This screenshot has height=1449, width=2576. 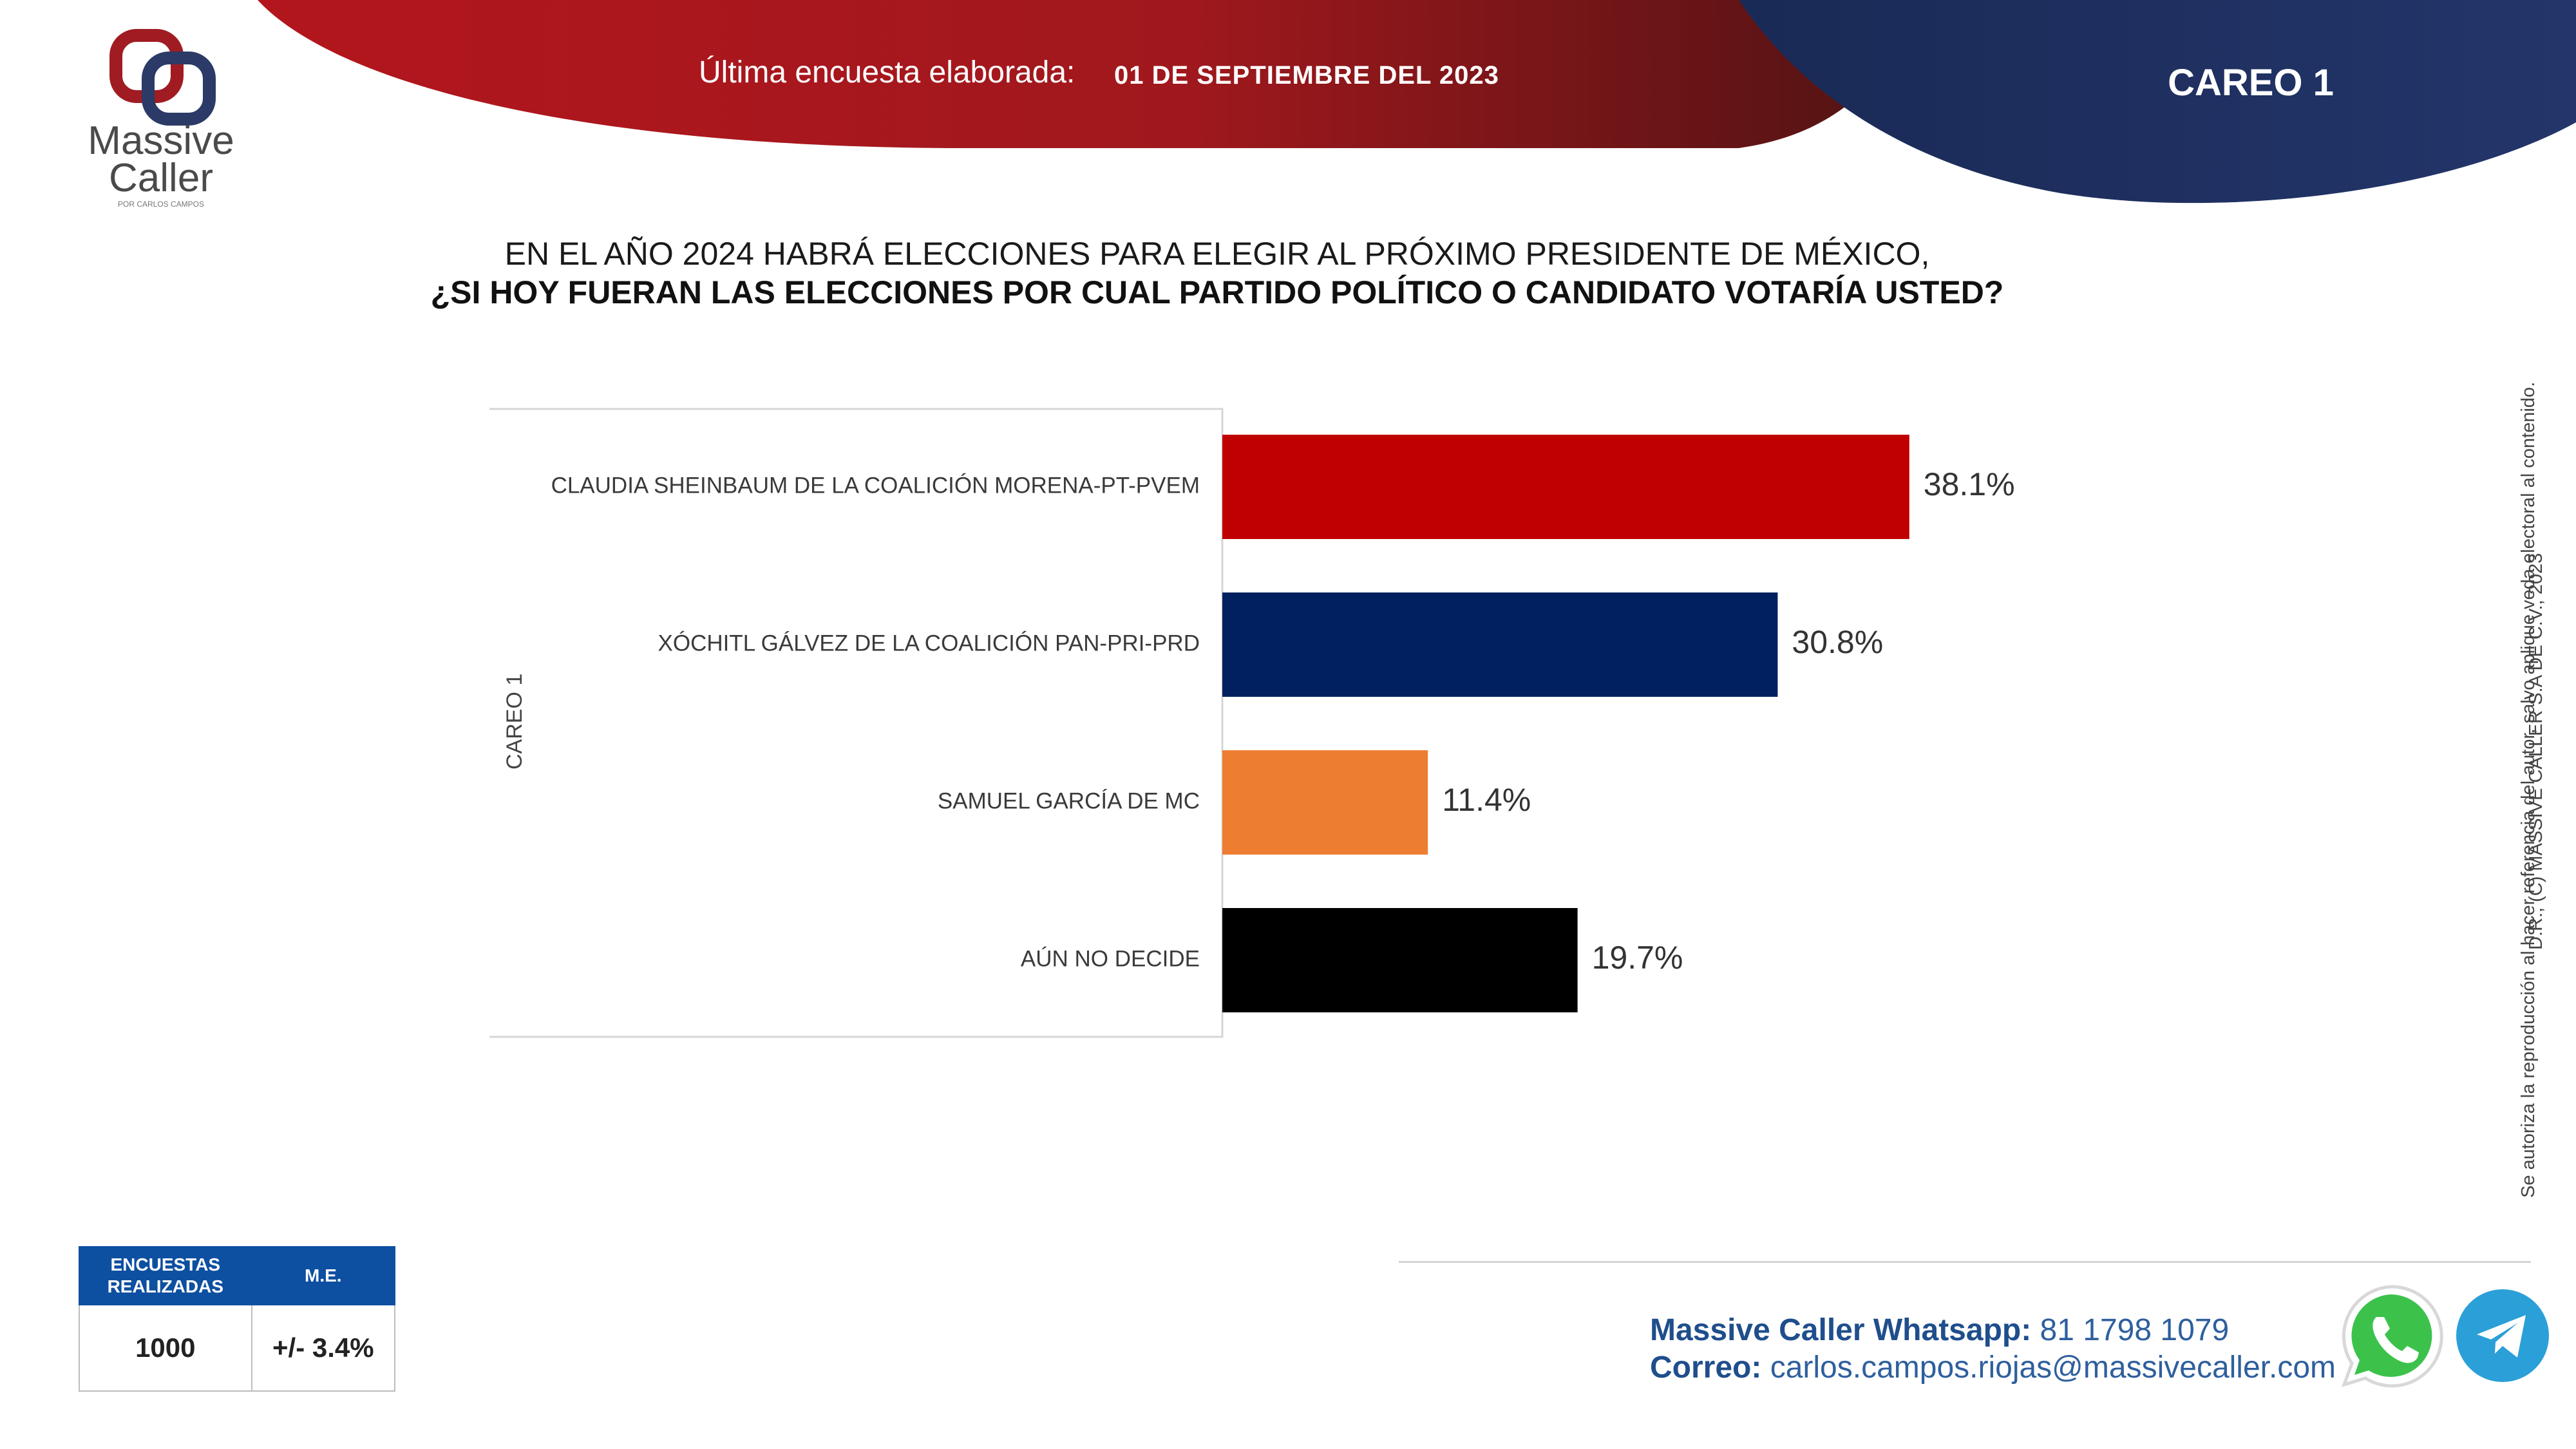 I want to click on brand-name-line1: Massive, so click(x=161, y=140).